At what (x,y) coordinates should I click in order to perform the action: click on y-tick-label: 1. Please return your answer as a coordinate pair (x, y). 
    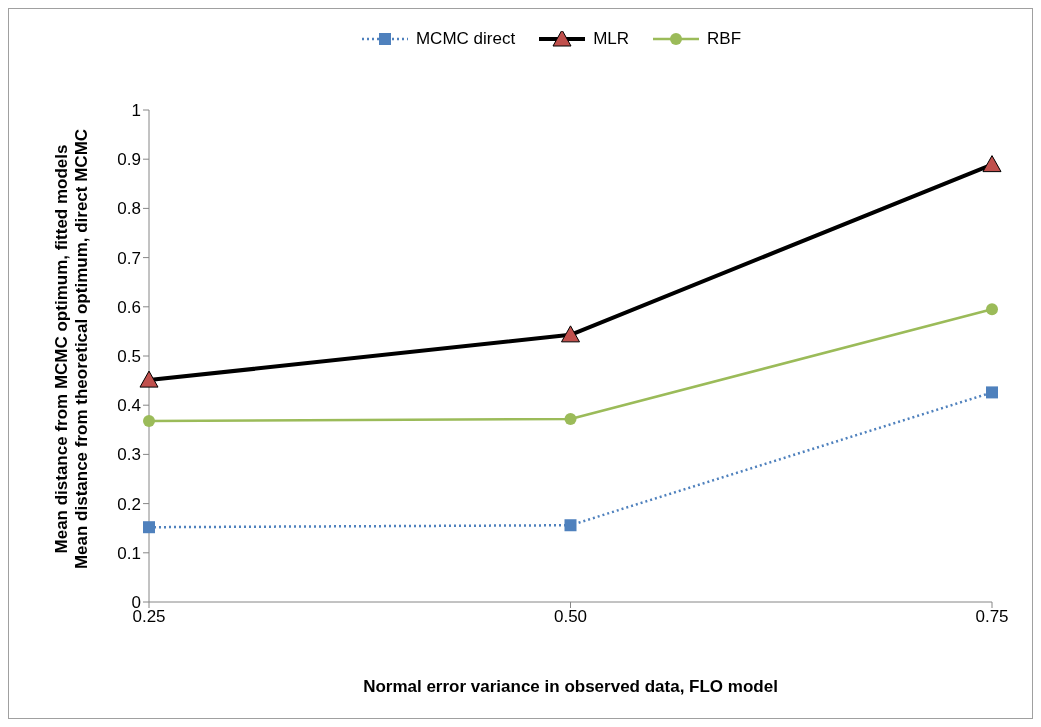
    Looking at the image, I should click on (136, 111).